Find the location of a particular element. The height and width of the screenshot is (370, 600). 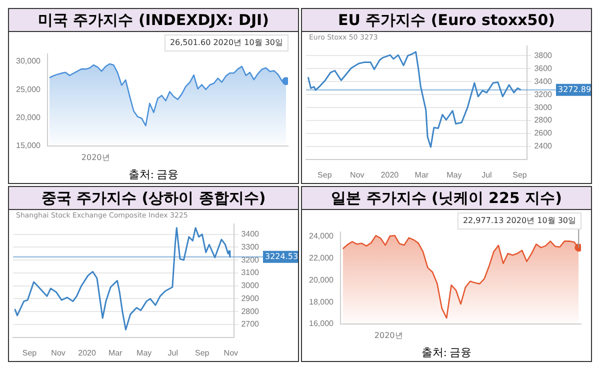

y2-tick-label: 3300 is located at coordinates (250, 247).